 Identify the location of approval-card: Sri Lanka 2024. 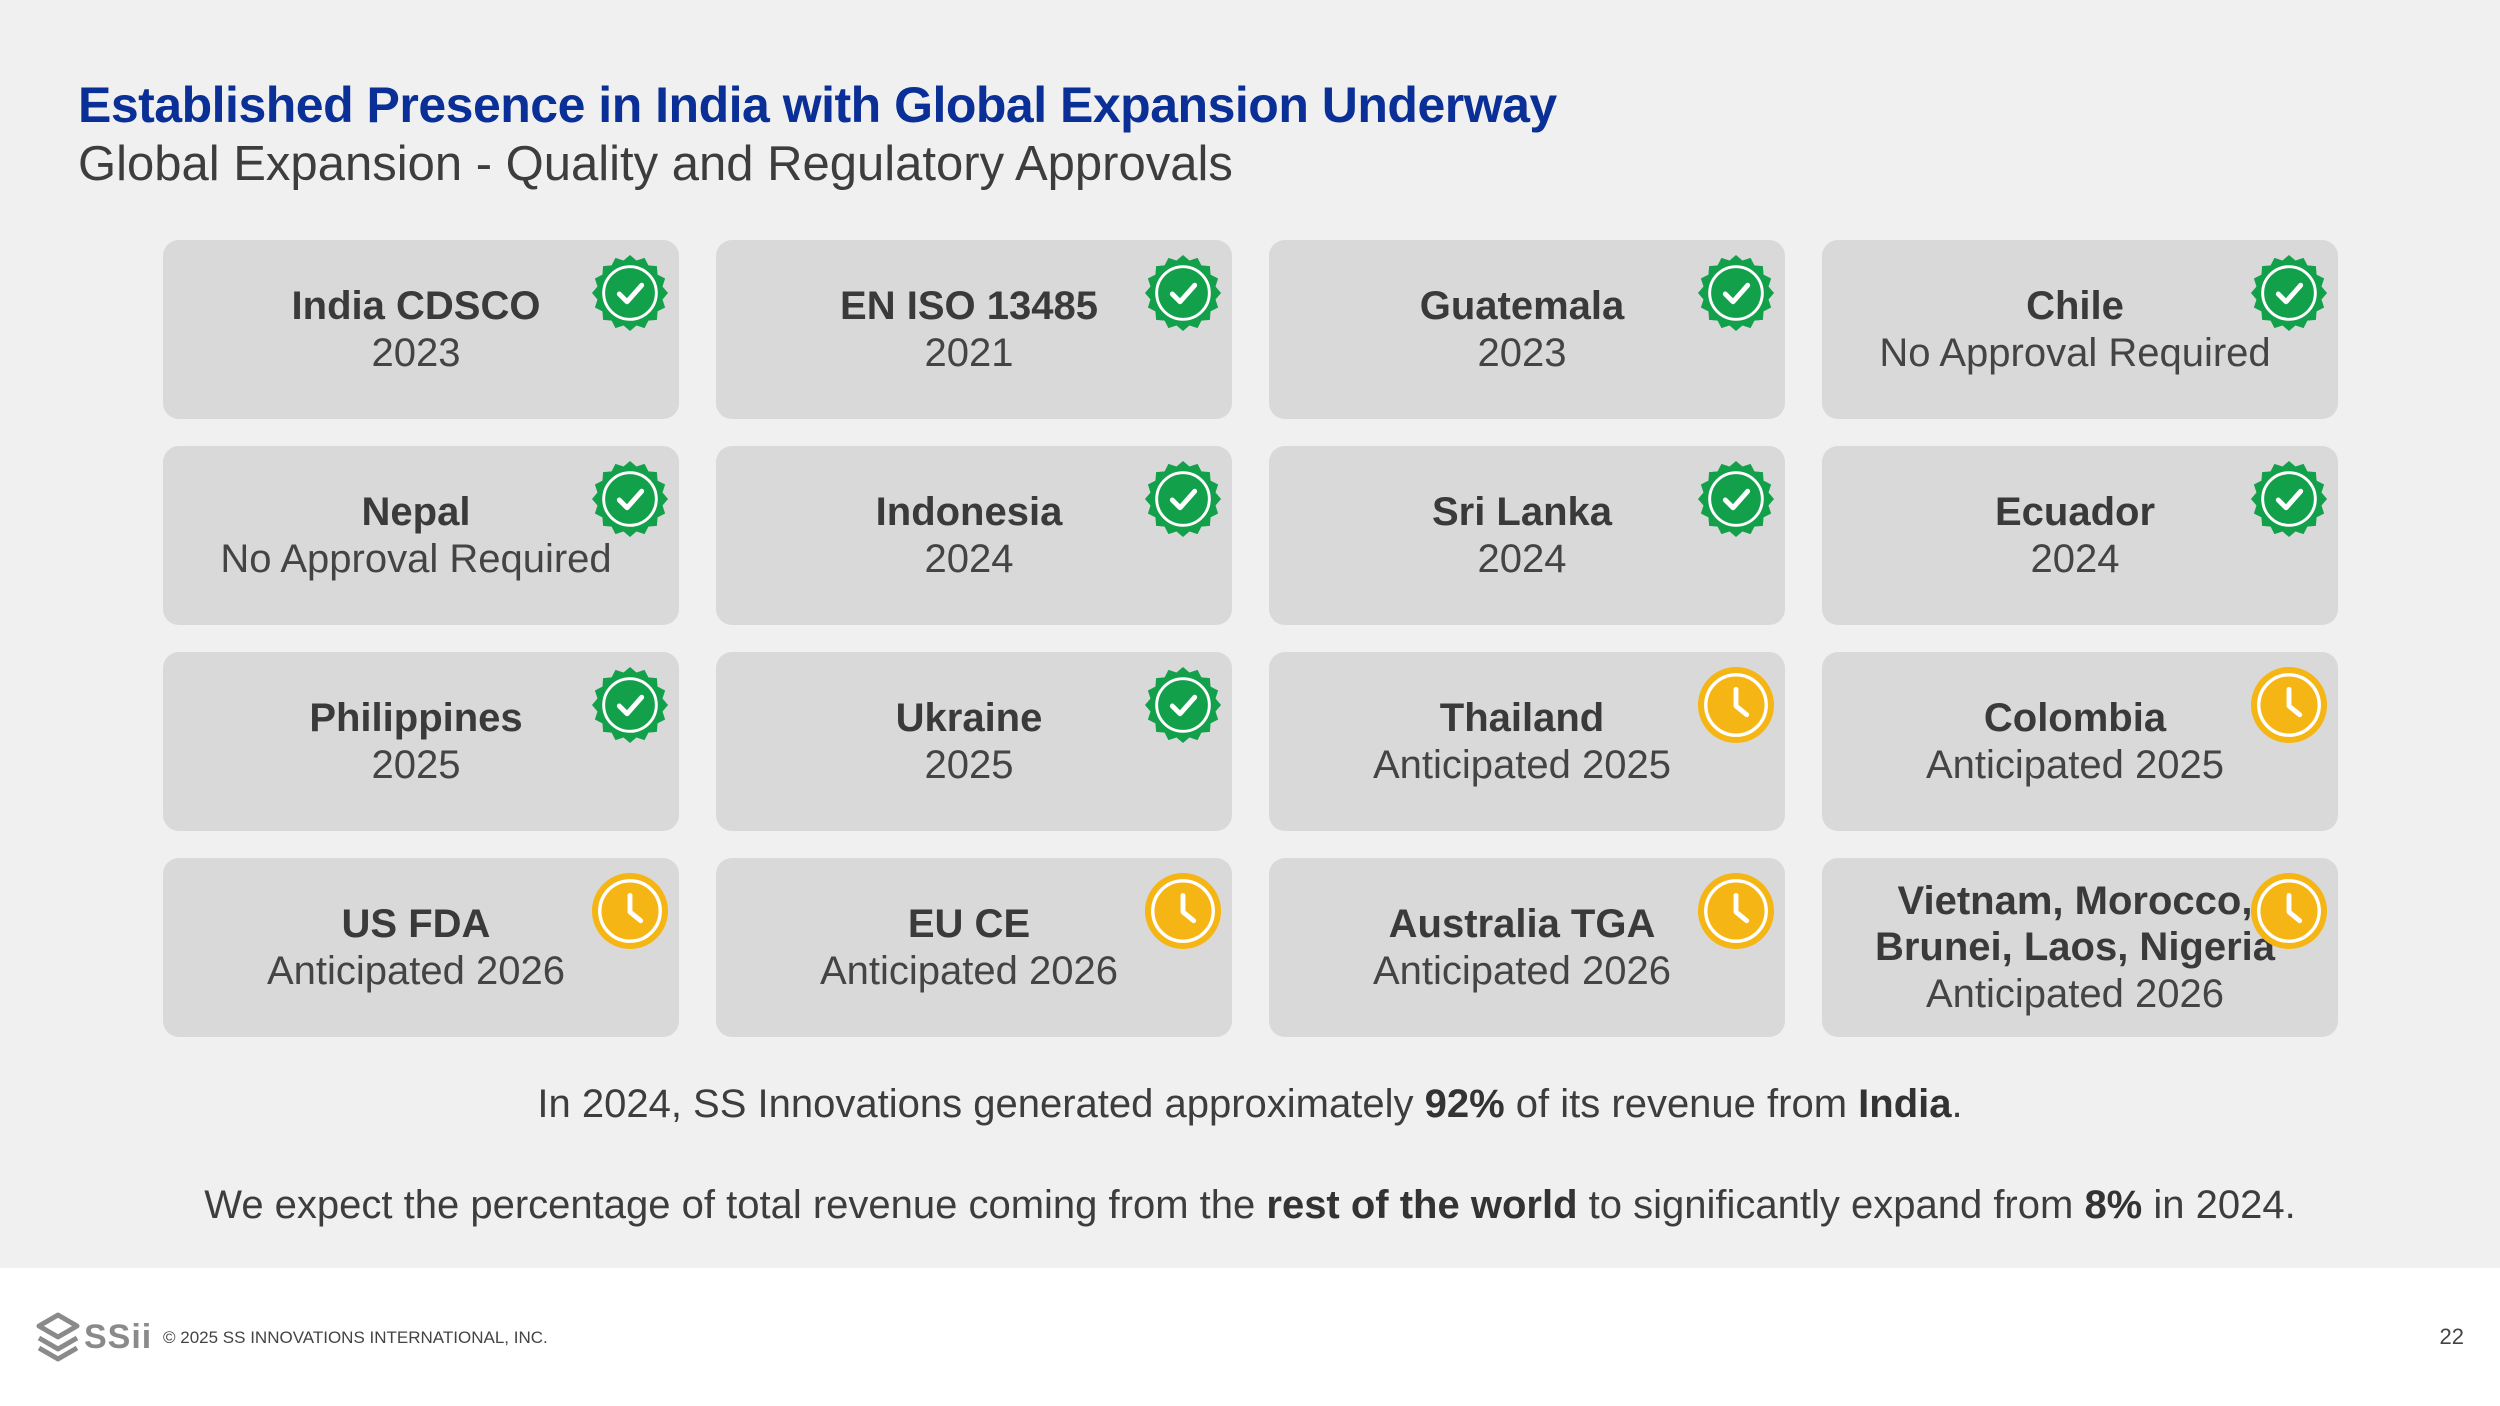
(1527, 535).